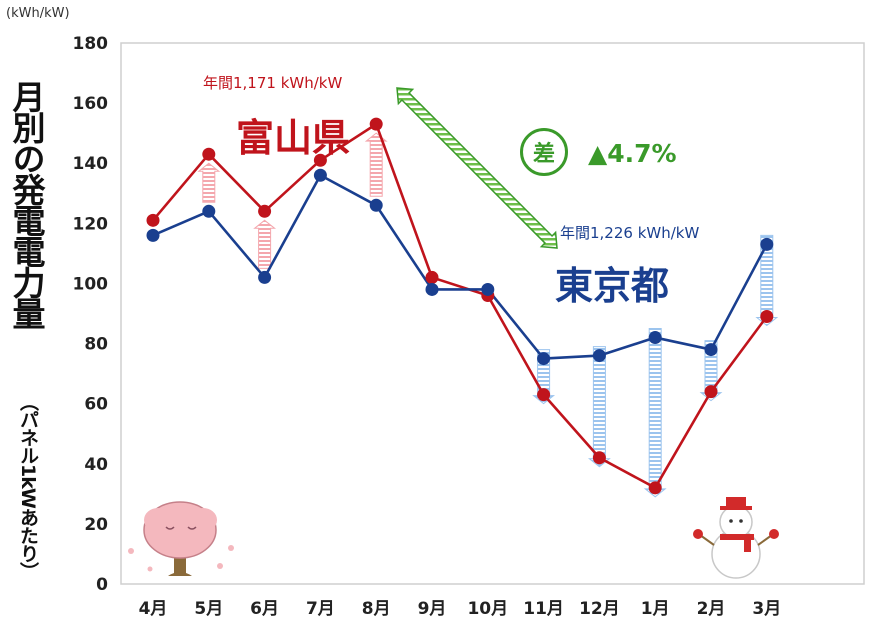 The height and width of the screenshot is (633, 874). I want to click on toyama-series-label: 富山県, so click(293, 138).